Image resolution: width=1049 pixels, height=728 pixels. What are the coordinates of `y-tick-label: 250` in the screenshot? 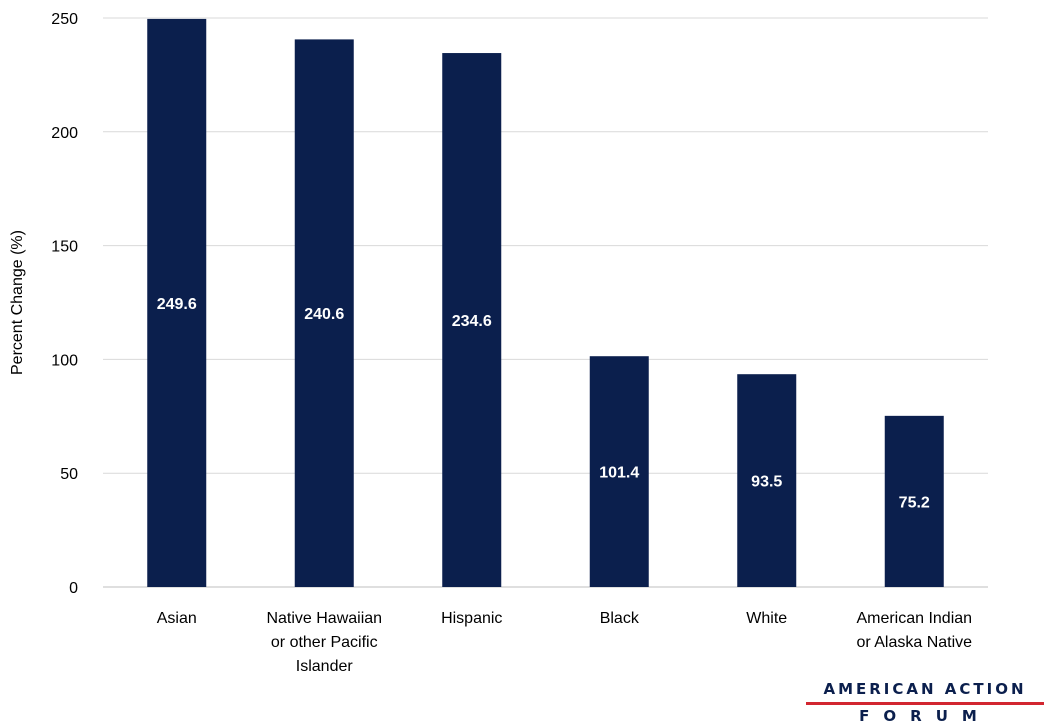 It's located at (64, 19).